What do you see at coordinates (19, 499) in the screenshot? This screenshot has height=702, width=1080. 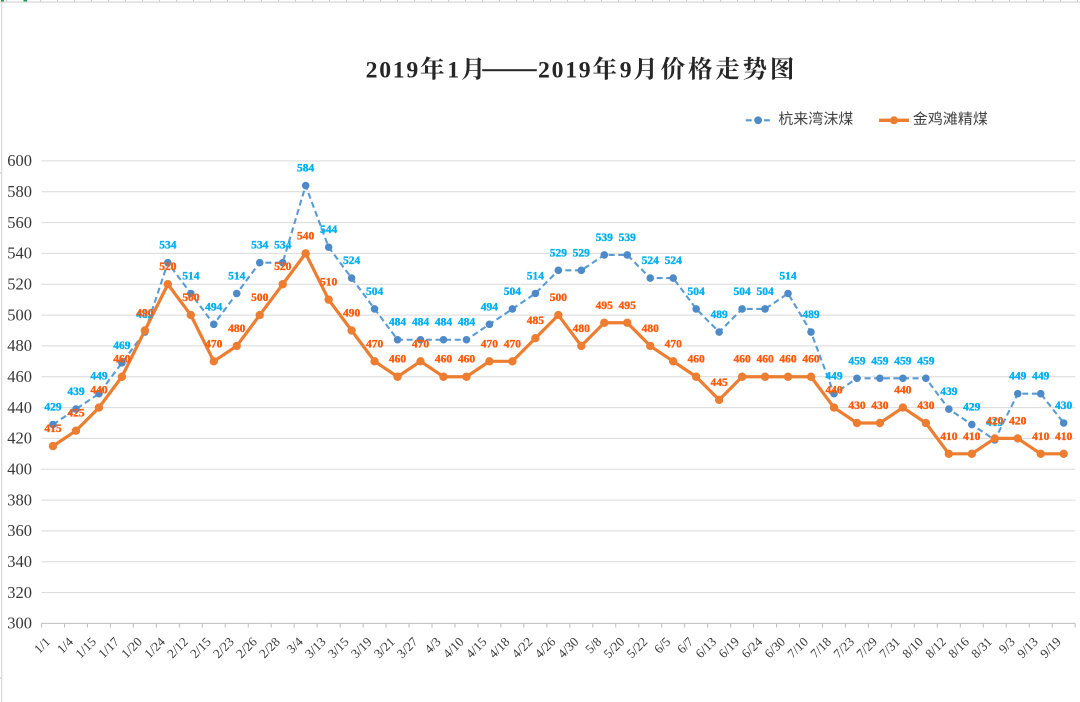 I see `svg-text: 380` at bounding box center [19, 499].